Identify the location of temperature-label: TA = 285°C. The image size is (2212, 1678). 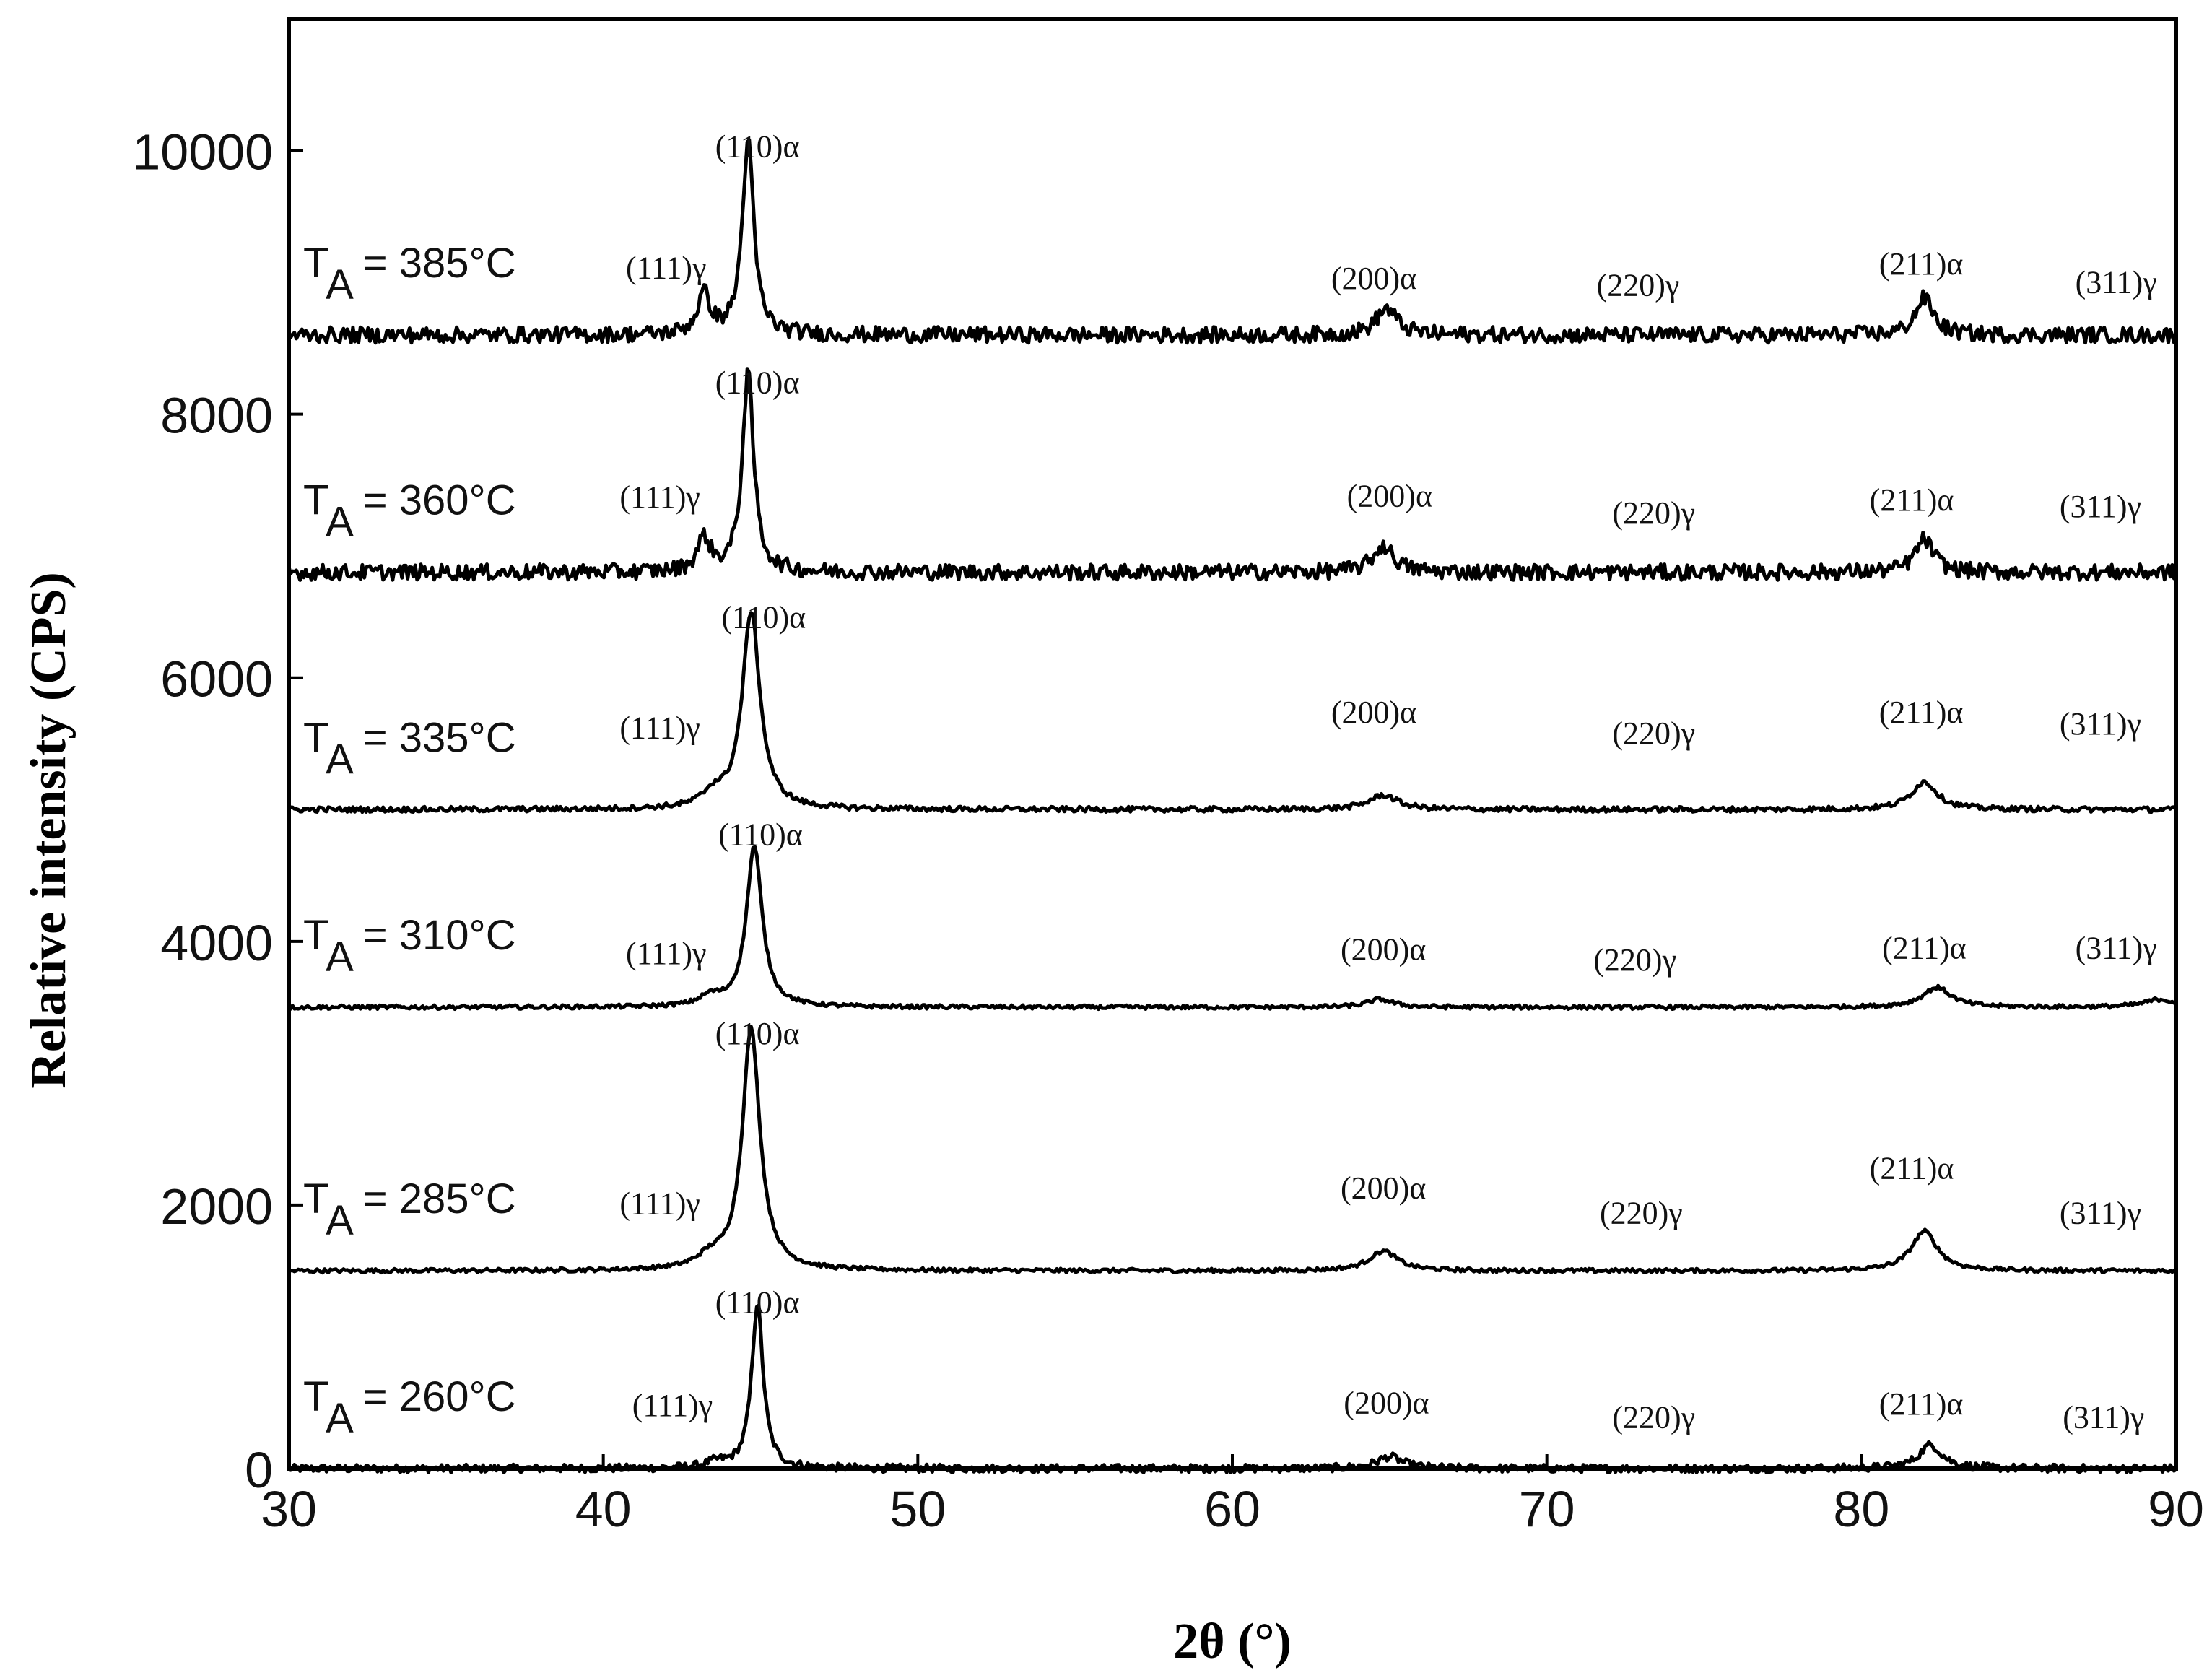
(409, 1209).